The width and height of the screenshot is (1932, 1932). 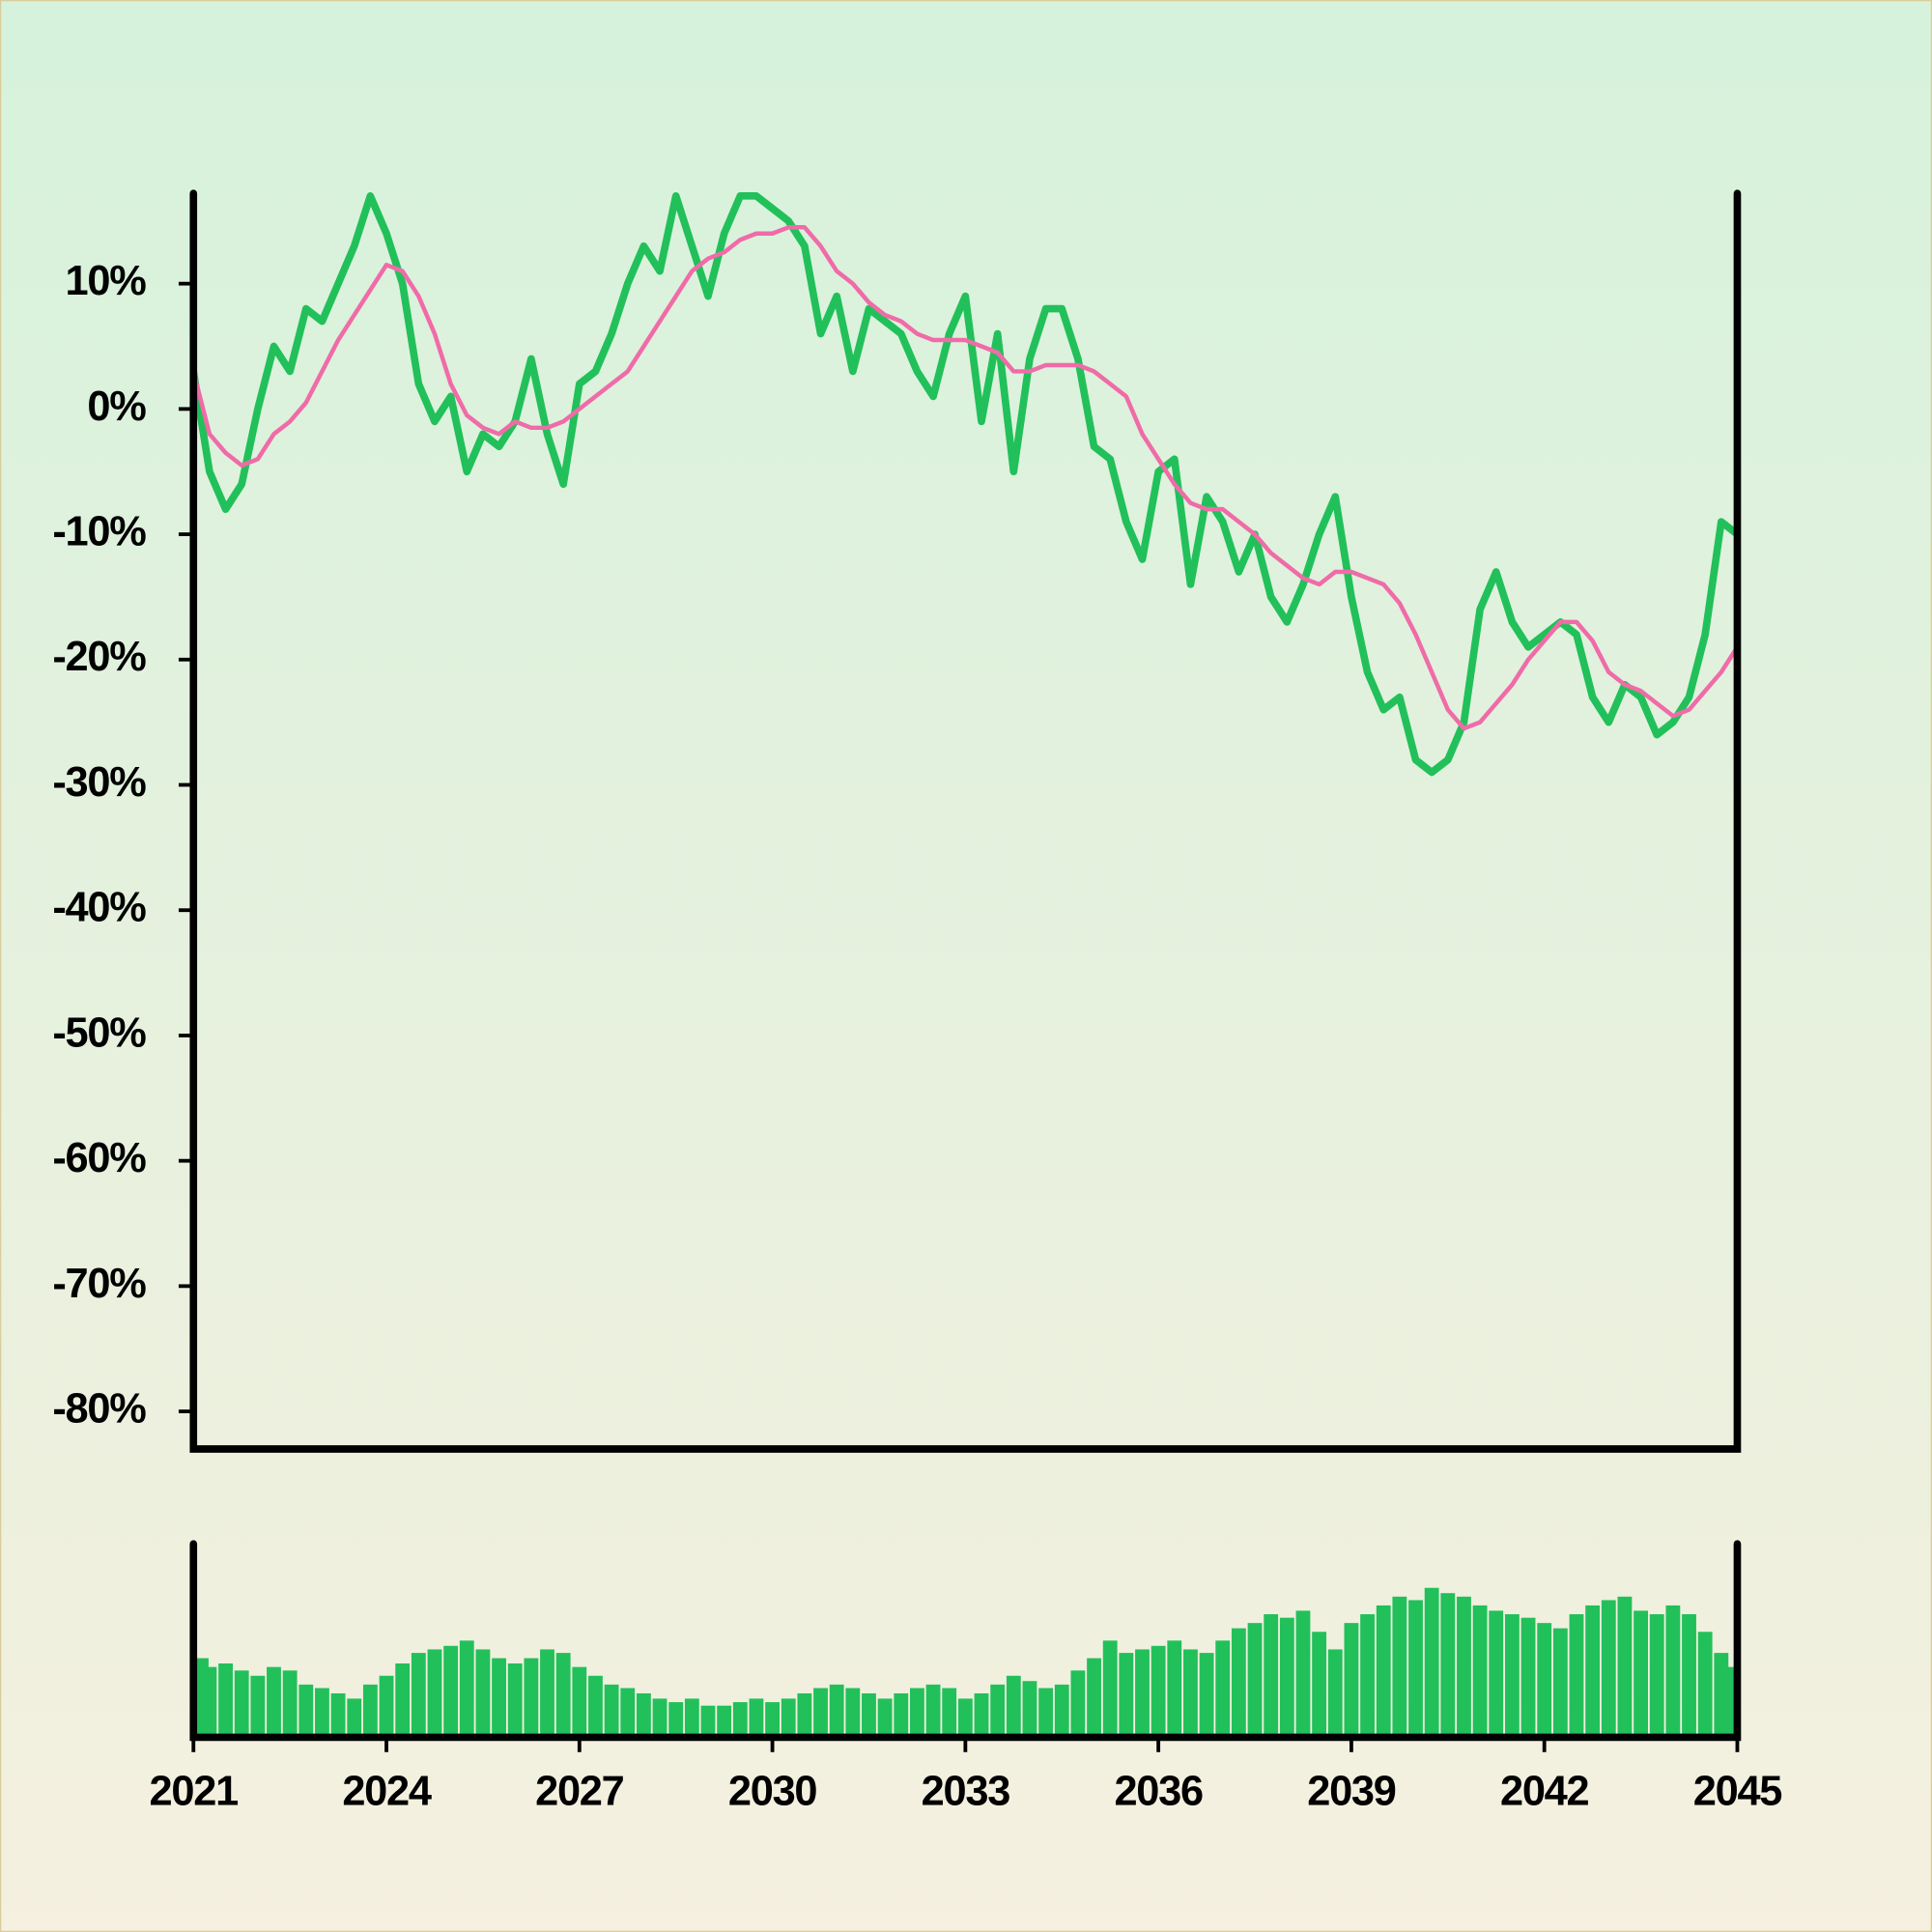 What do you see at coordinates (1158, 1792) in the screenshot?
I see `x-tick-label: 2036` at bounding box center [1158, 1792].